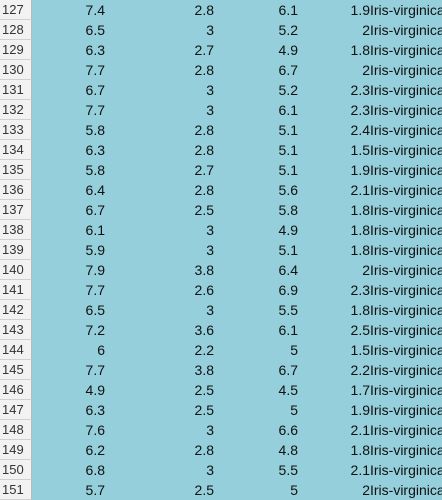  I want to click on cell-a: 5.7, so click(95, 490).